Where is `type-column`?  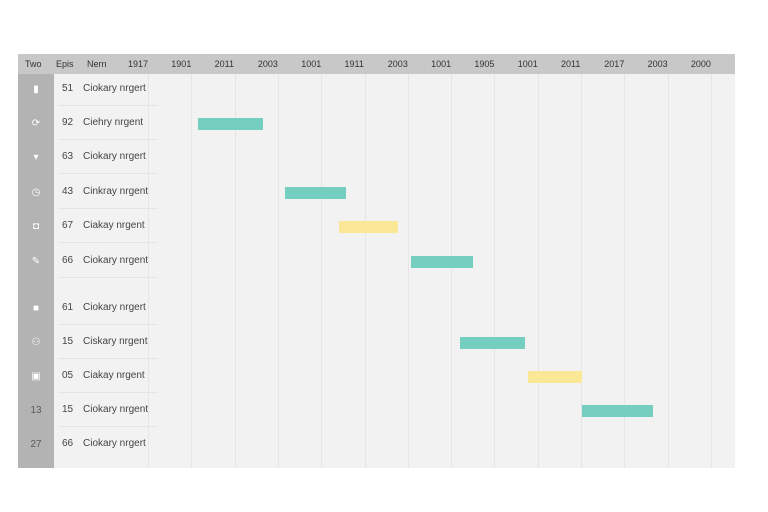
type-column is located at coordinates (36, 271).